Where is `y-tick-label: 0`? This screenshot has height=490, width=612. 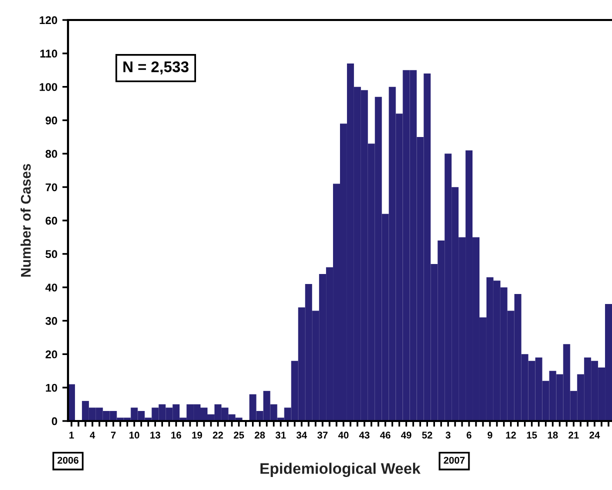
y-tick-label: 0 is located at coordinates (55, 421).